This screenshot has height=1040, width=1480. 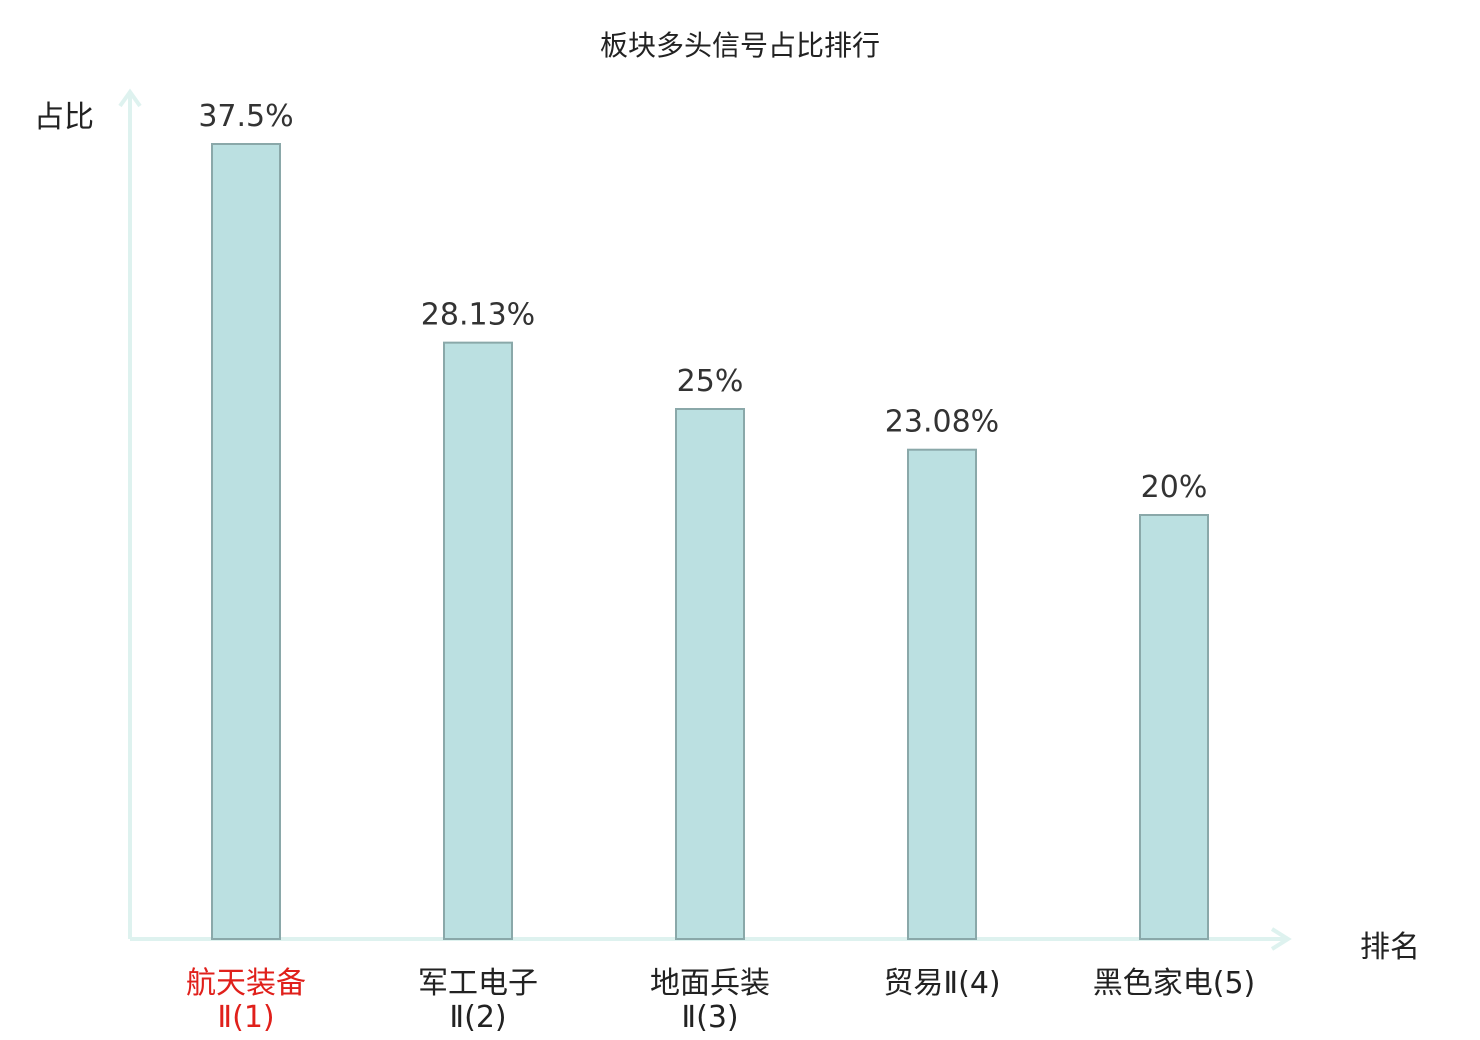 What do you see at coordinates (478, 315) in the screenshot?
I see `data-label: 28.13%` at bounding box center [478, 315].